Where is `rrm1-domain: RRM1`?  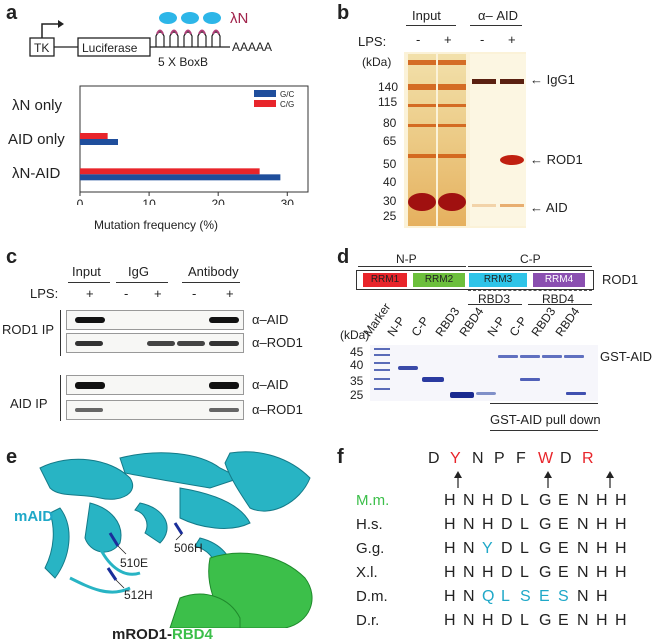 rrm1-domain: RRM1 is located at coordinates (385, 280).